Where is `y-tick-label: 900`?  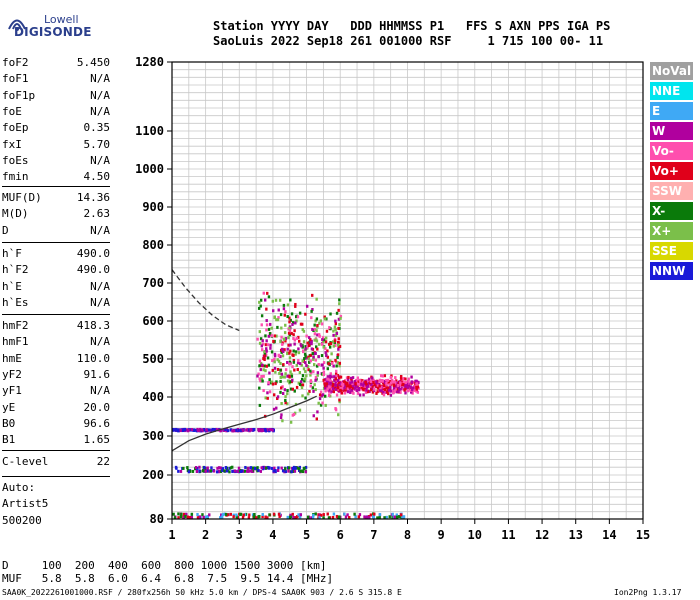
y-tick-label: 900 is located at coordinates (153, 207).